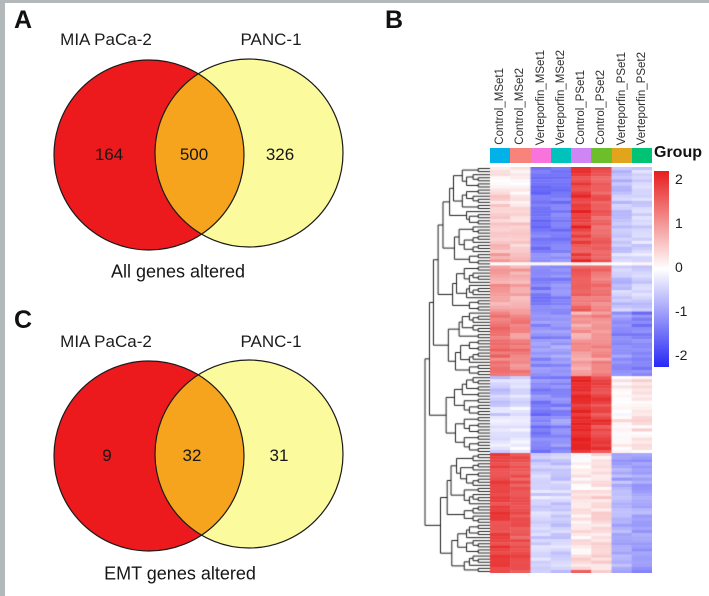  Describe the element at coordinates (2, 298) in the screenshot. I see `left-border` at that location.